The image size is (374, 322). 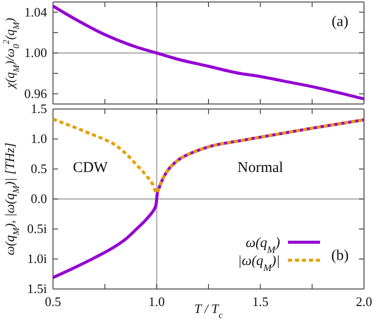 I want to click on y-tick-label: 1.00, so click(x=35, y=52).